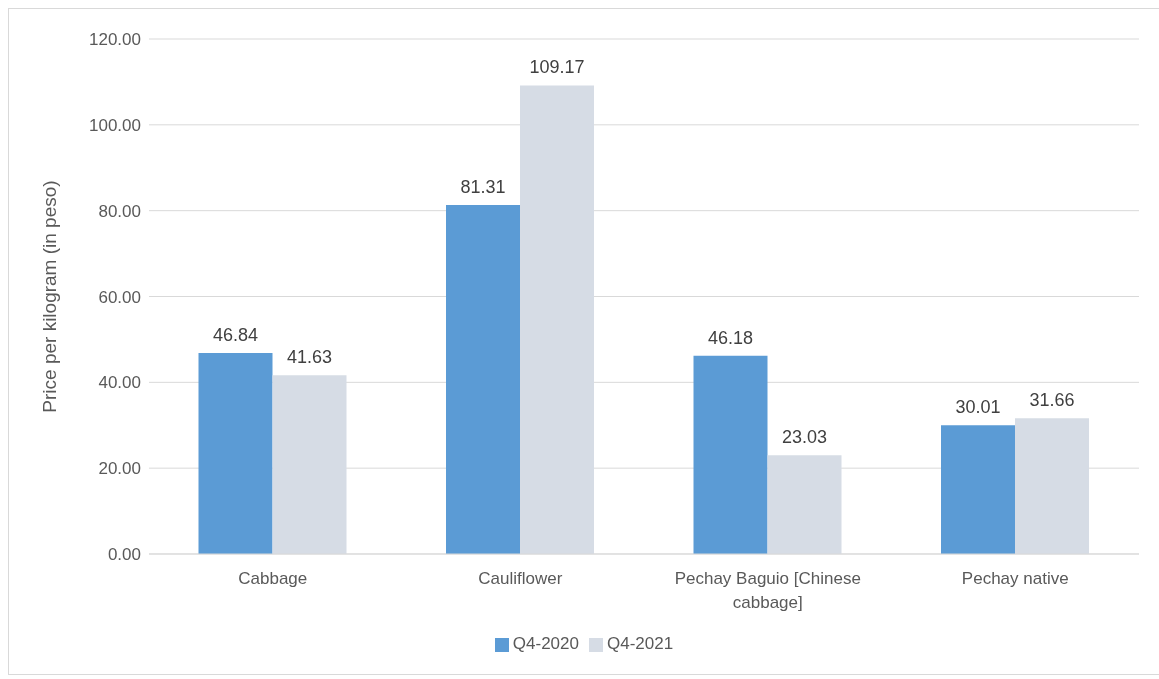 The image size is (1159, 679). I want to click on data-label: 46.18, so click(730, 337).